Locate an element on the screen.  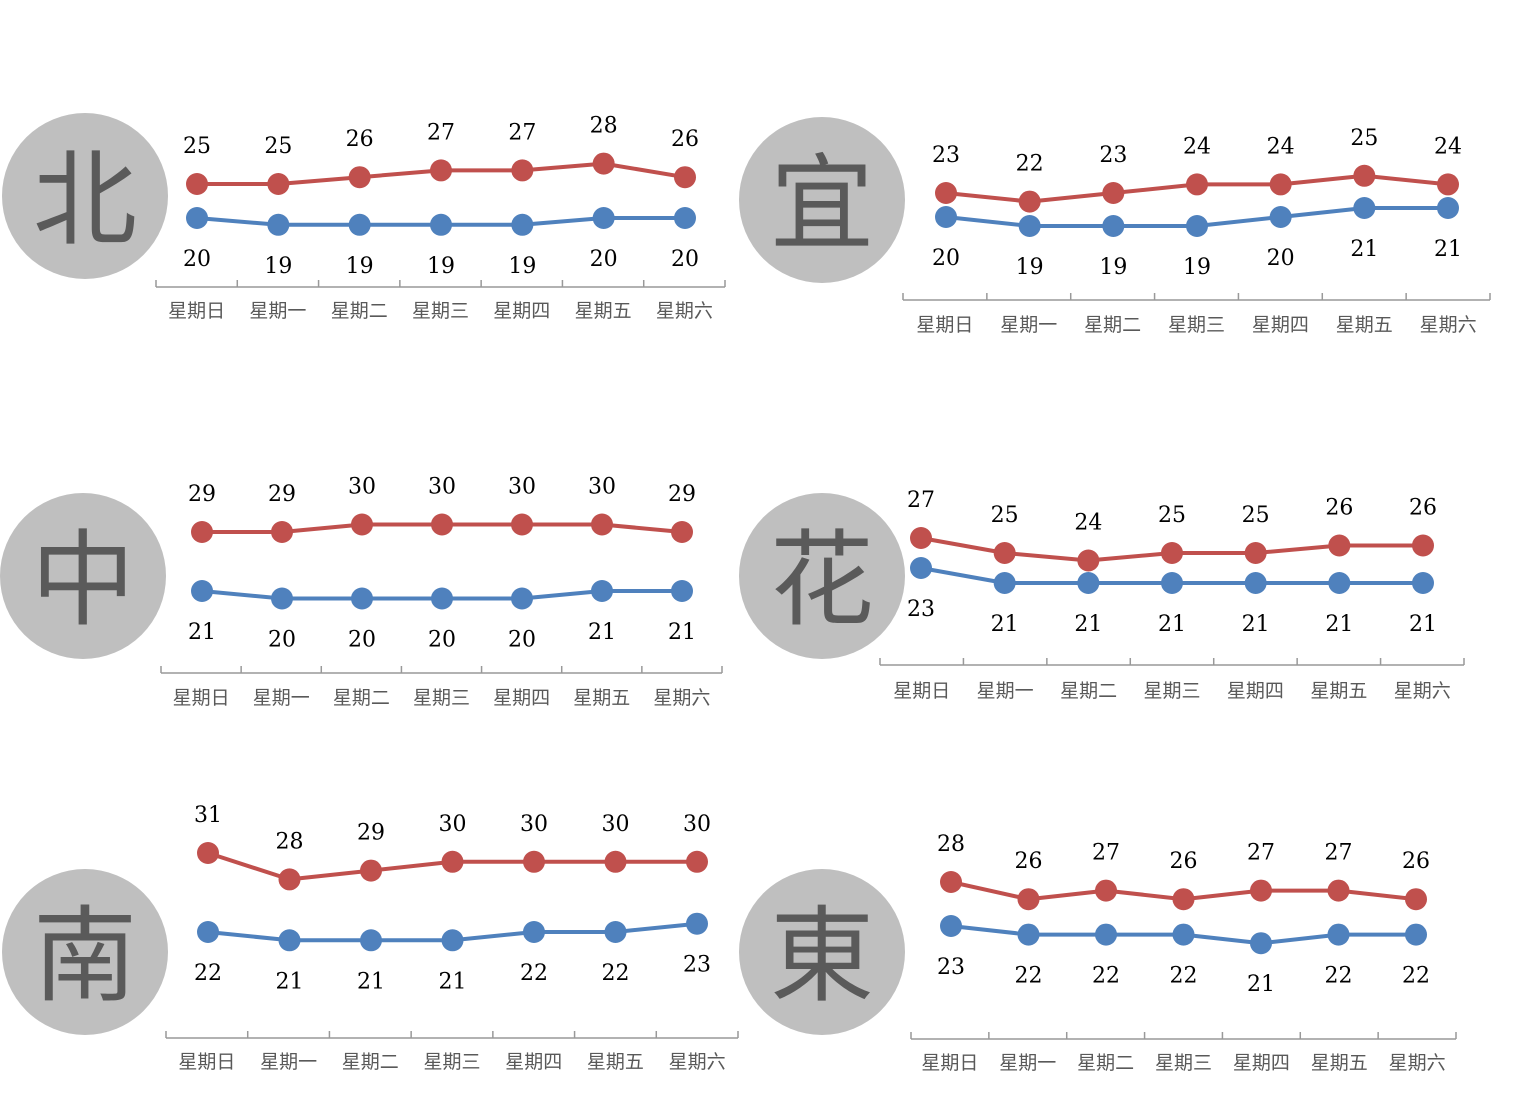
x-tick-label: 星期六 is located at coordinates (1417, 1063).